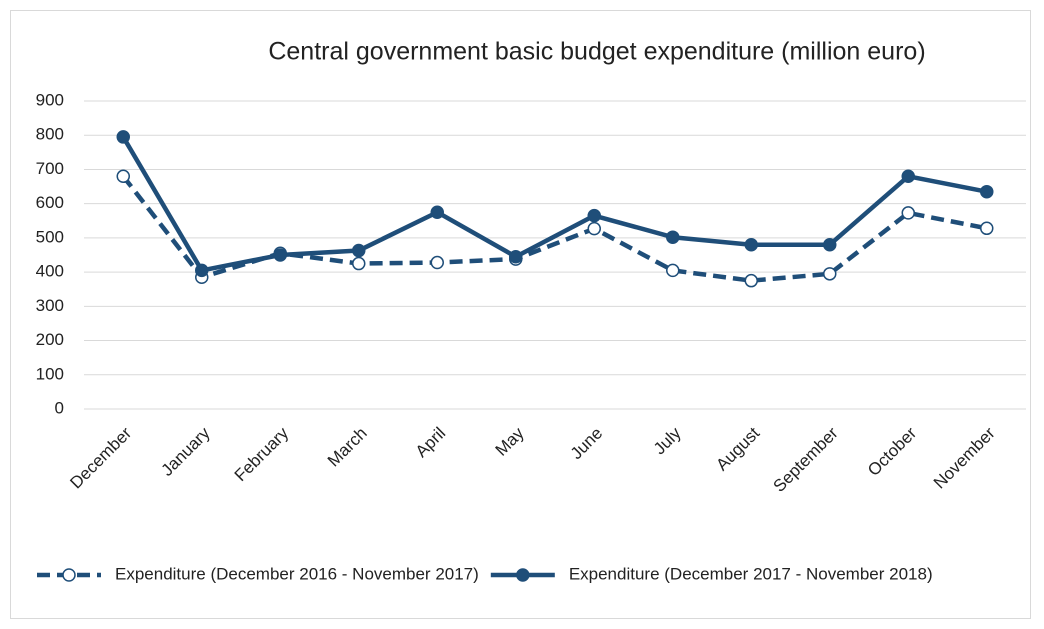 This screenshot has width=1044, height=629. I want to click on y-tick-label: 100, so click(50, 373).